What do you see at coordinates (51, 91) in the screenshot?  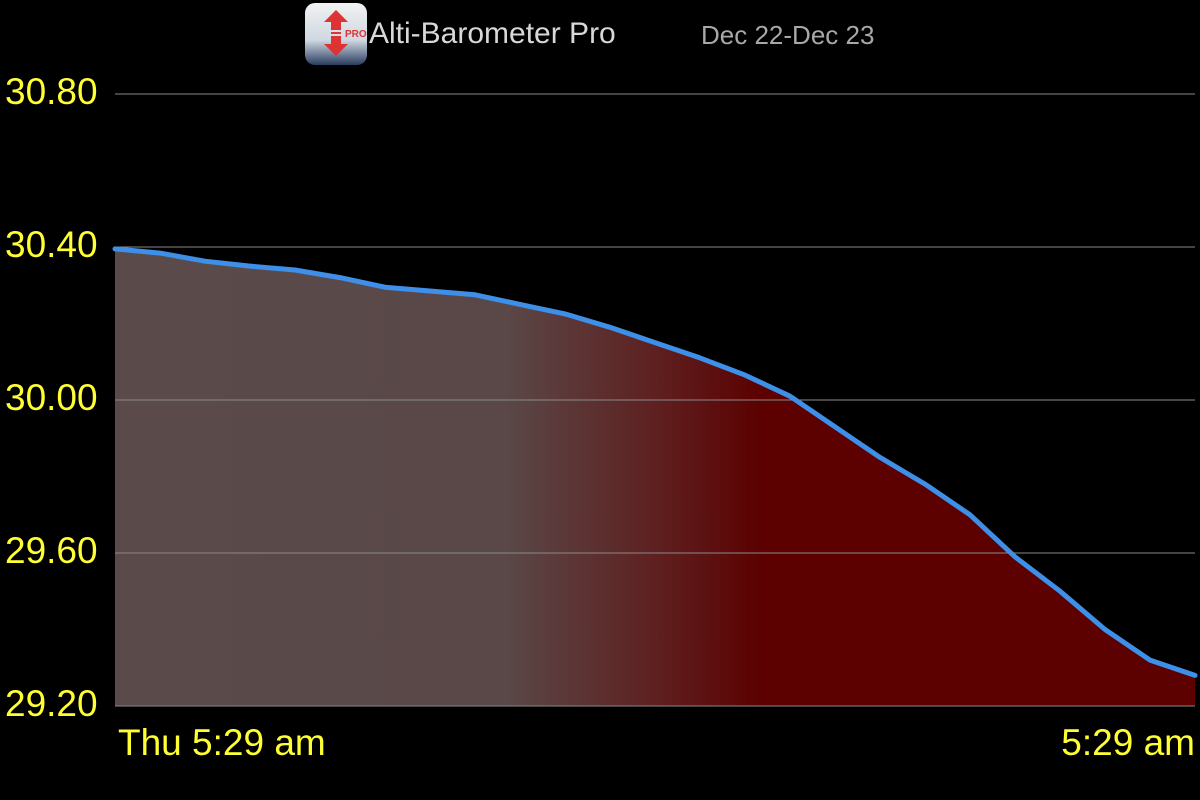 I see `y-tick-label: 30.80` at bounding box center [51, 91].